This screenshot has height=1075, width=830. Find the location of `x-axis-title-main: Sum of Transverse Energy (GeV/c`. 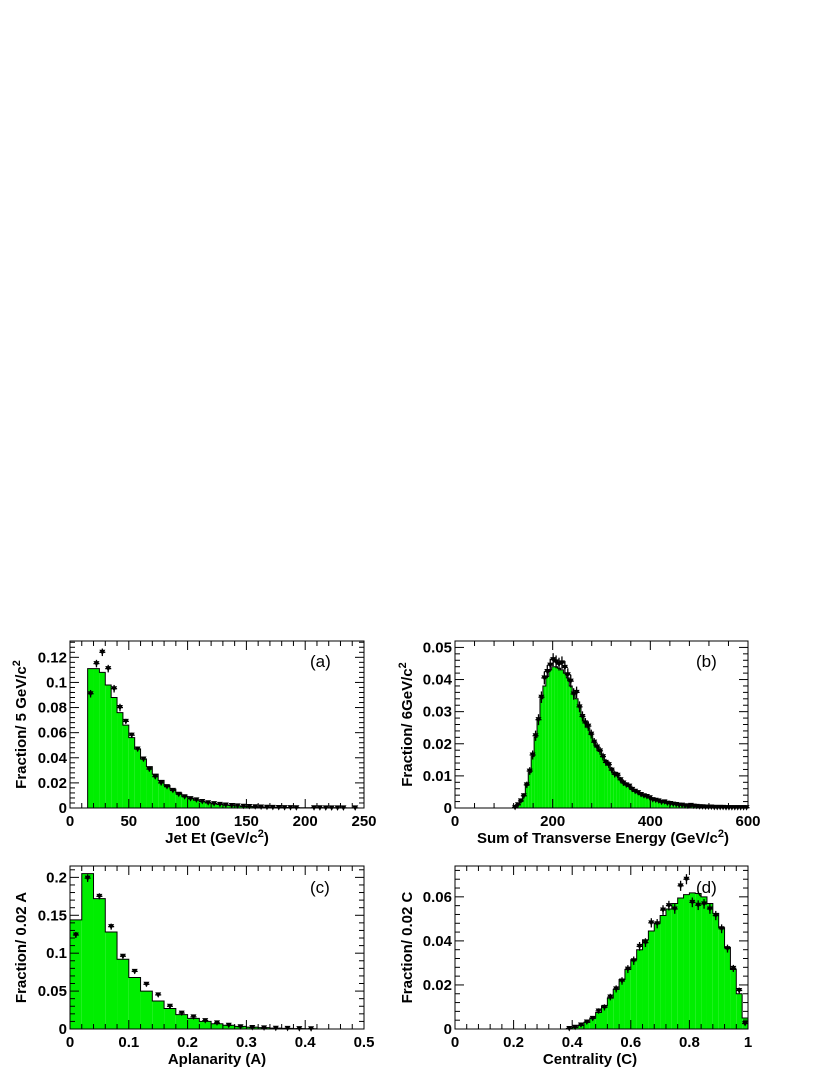

x-axis-title-main: Sum of Transverse Energy (GeV/c is located at coordinates (597, 838).